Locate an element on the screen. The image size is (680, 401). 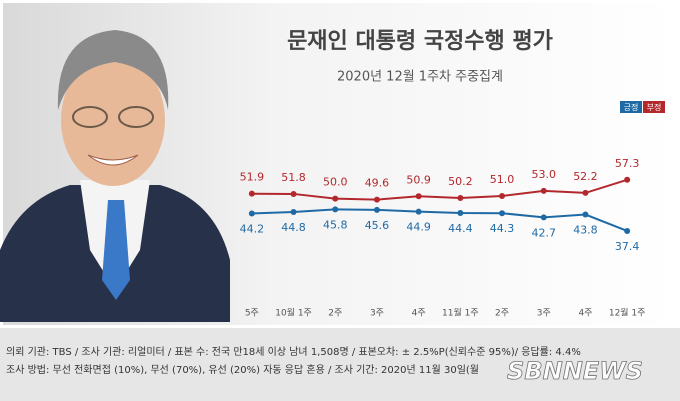
x-tick-label: 12월 1주 is located at coordinates (627, 313).